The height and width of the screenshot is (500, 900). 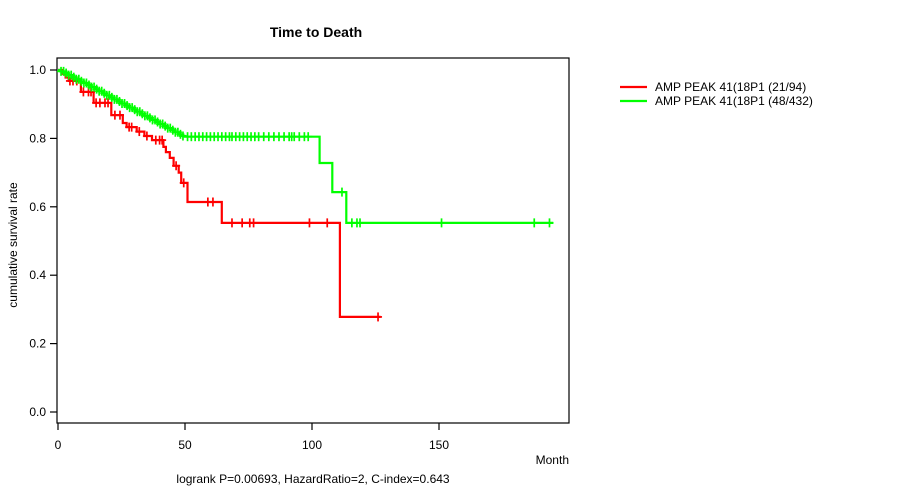 What do you see at coordinates (37, 412) in the screenshot?
I see `y-axis-tick-label: 0.0` at bounding box center [37, 412].